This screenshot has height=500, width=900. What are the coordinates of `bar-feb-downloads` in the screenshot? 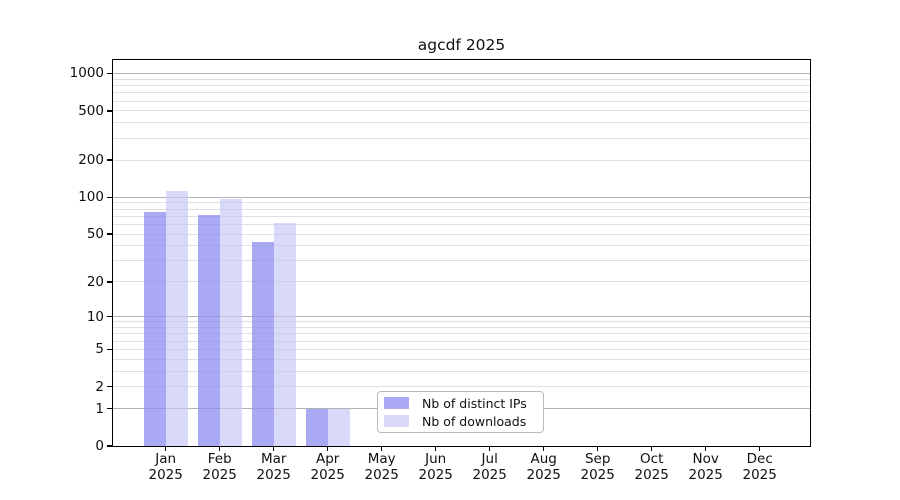 It's located at (230, 322).